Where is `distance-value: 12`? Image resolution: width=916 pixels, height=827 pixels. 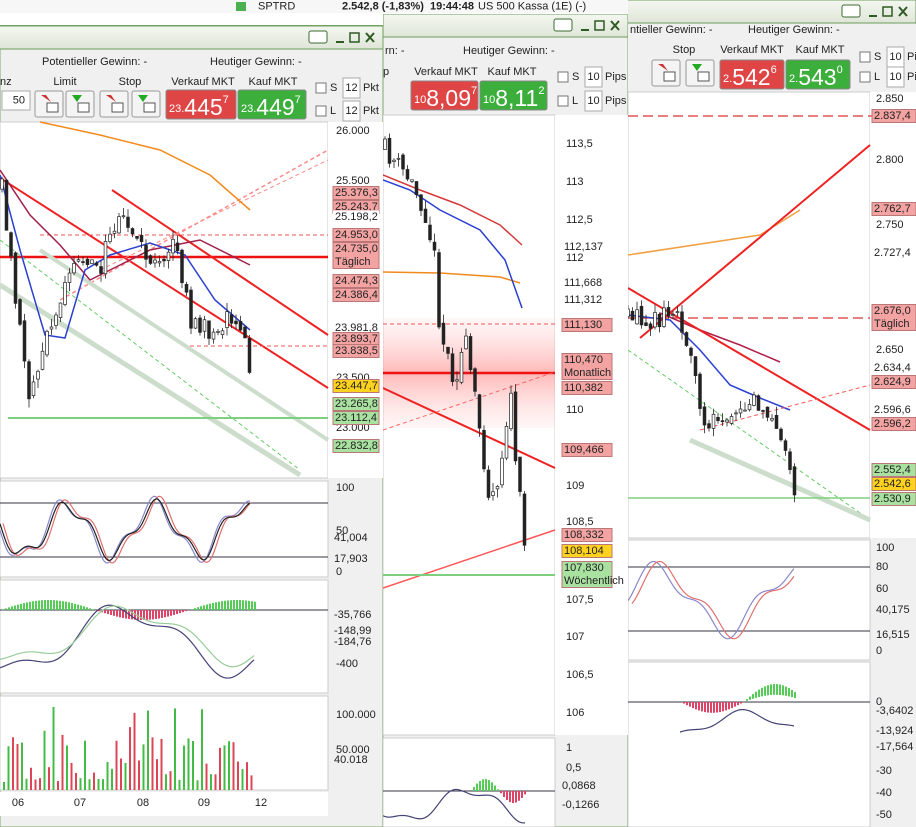
distance-value: 12 is located at coordinates (351, 88).